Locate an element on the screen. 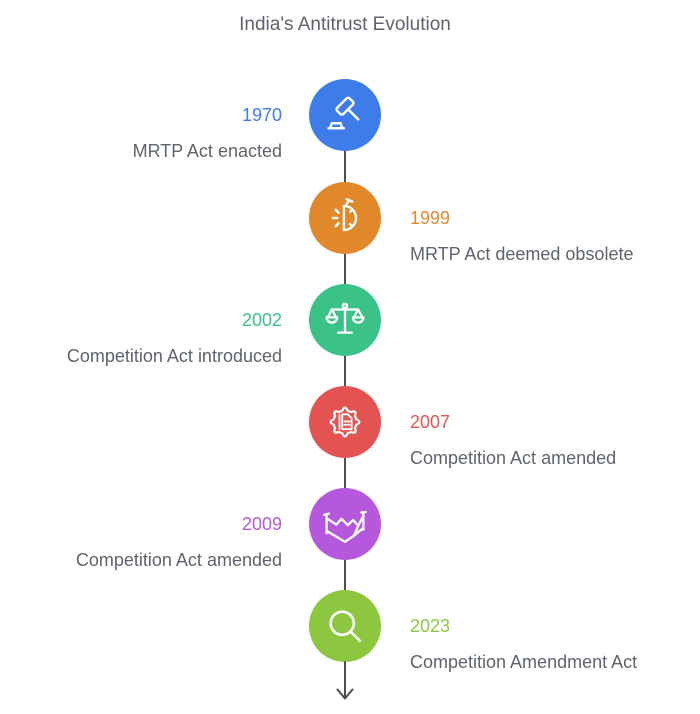 The image size is (700, 714). gavel-icon is located at coordinates (343, 113).